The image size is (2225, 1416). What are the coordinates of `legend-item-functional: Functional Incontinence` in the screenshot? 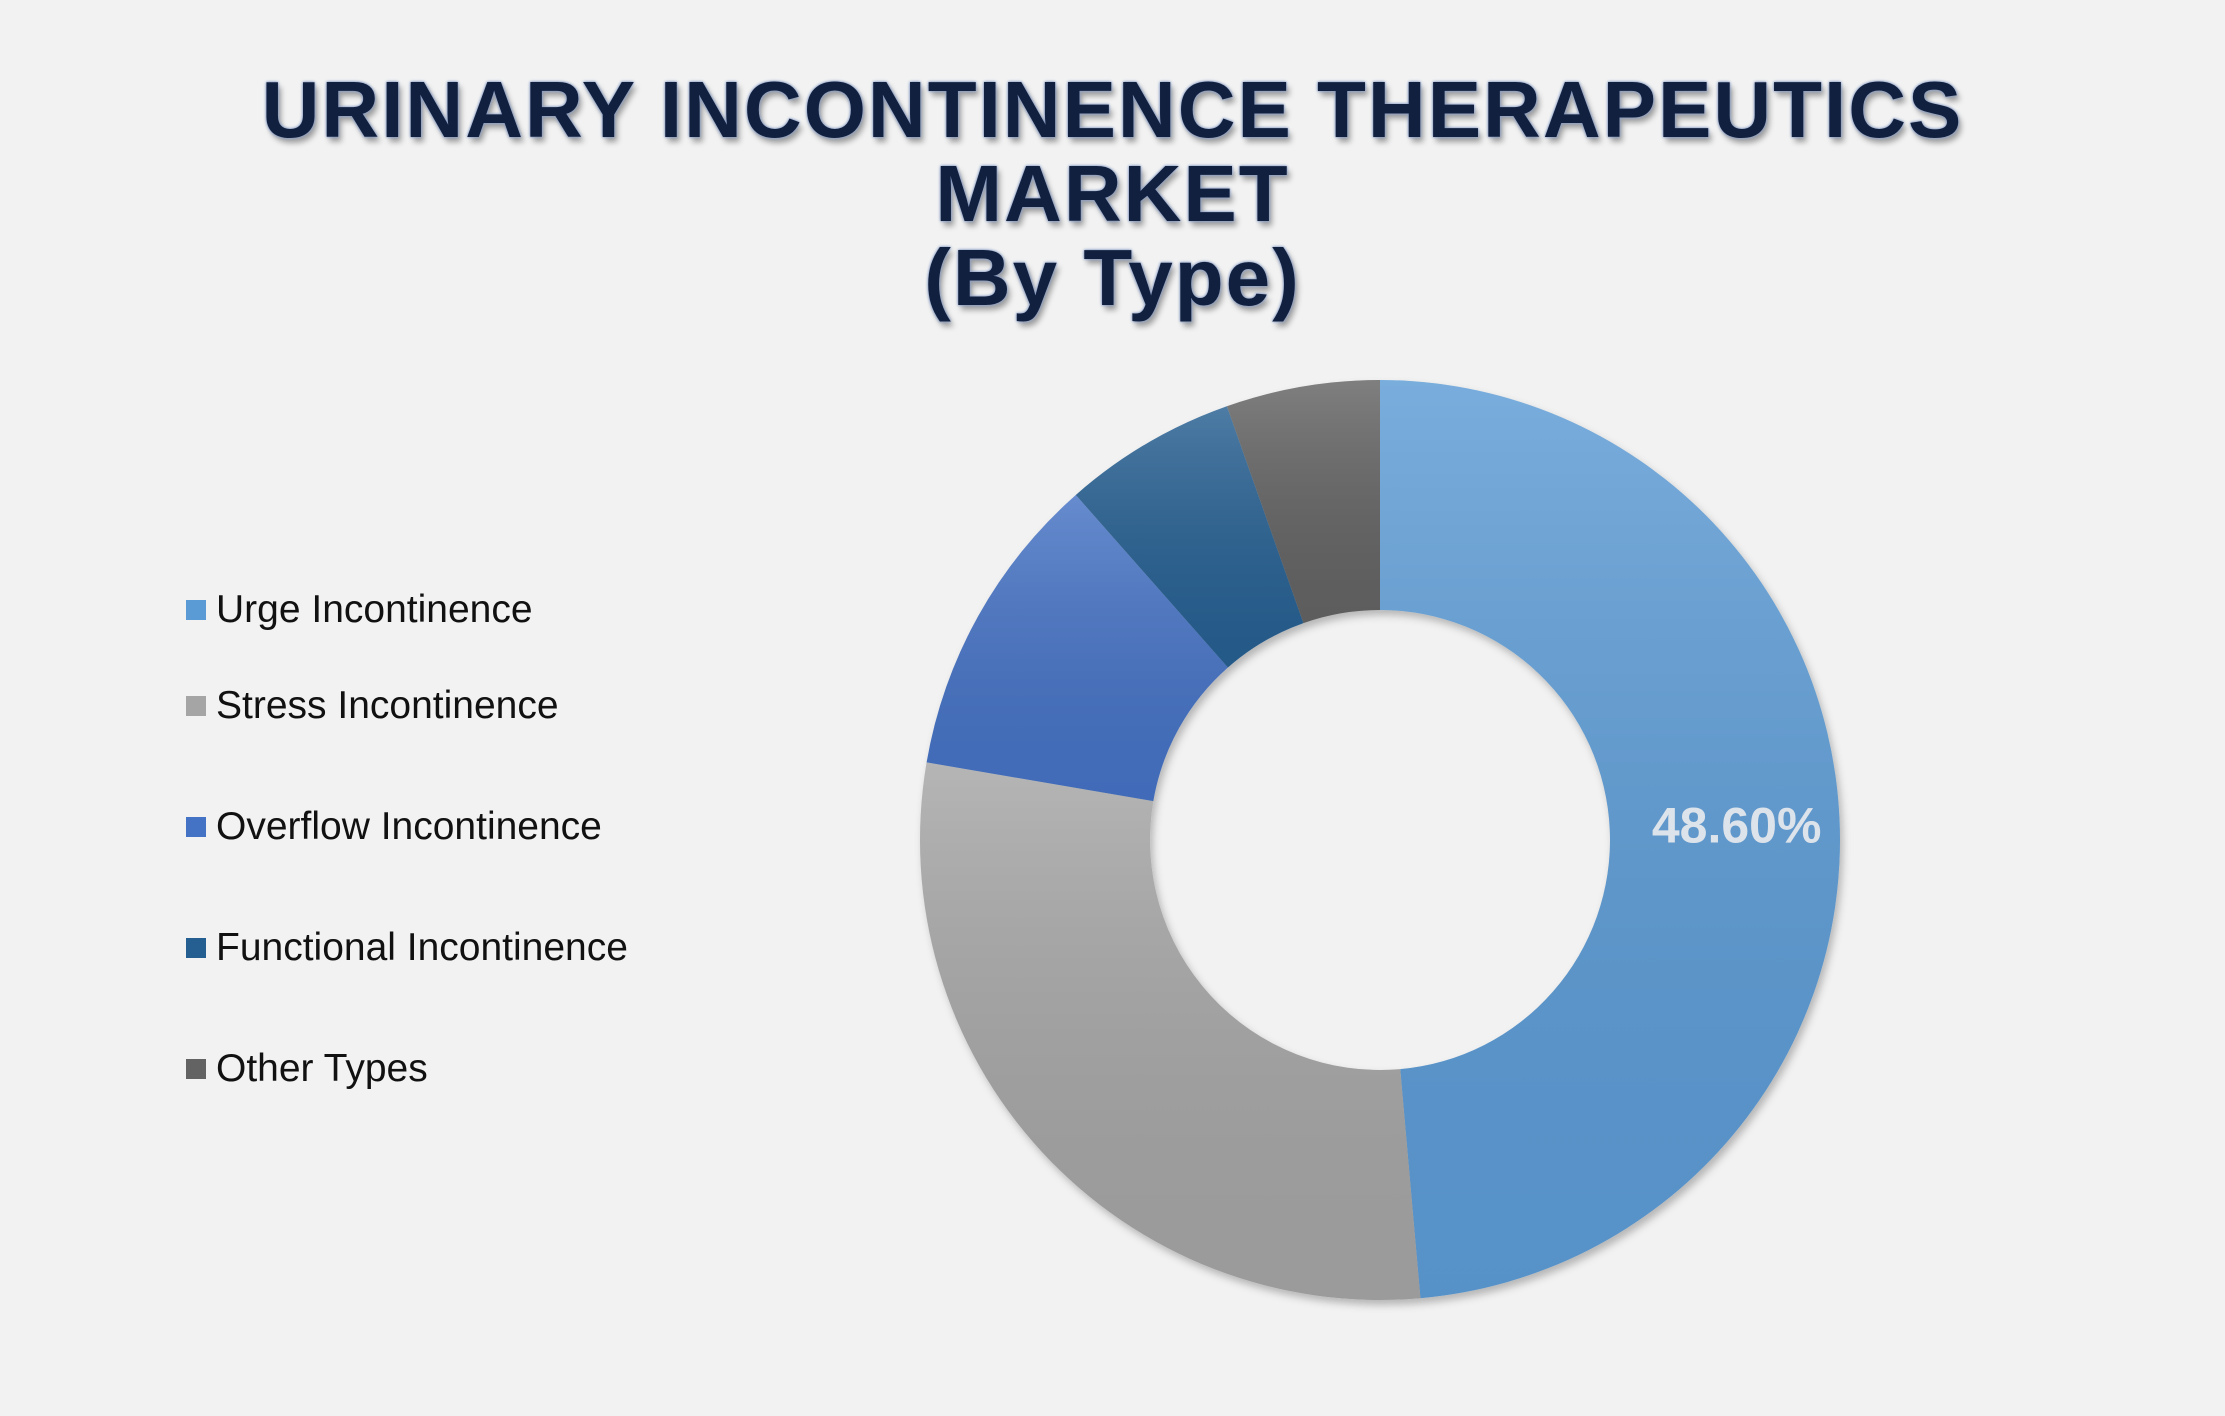 It's located at (466, 947).